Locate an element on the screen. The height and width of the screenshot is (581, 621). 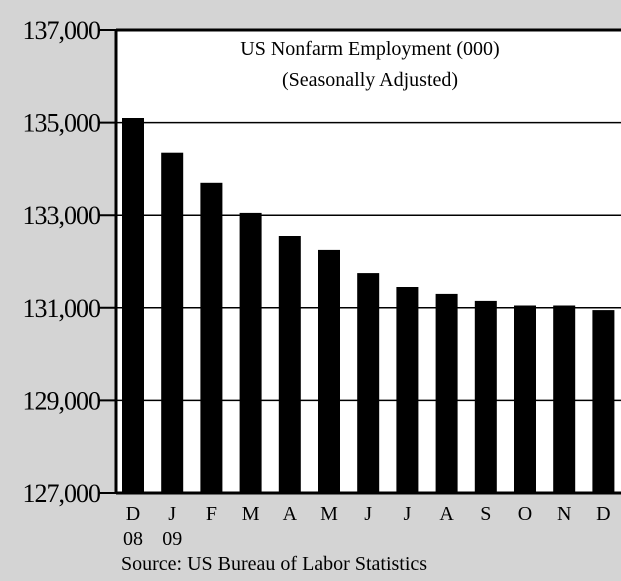
source-note: Source: US Bureau of Labor Statistics is located at coordinates (274, 564).